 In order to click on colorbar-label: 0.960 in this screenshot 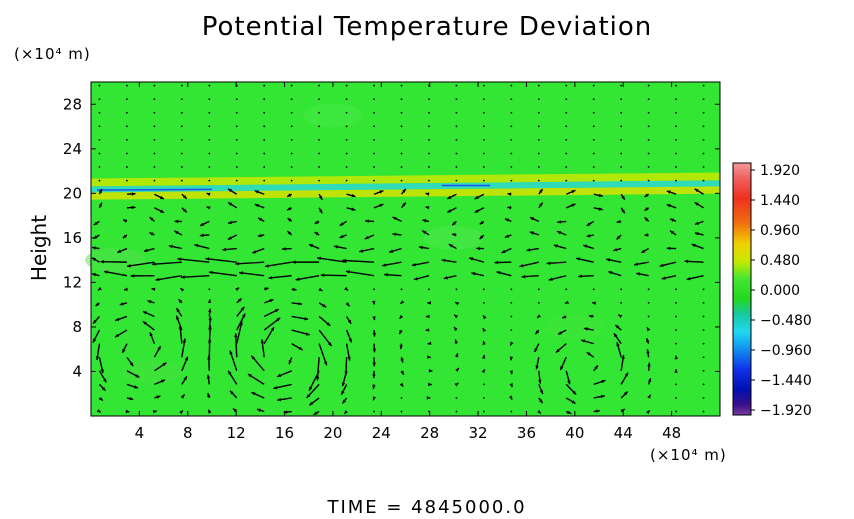, I will do `click(780, 231)`.